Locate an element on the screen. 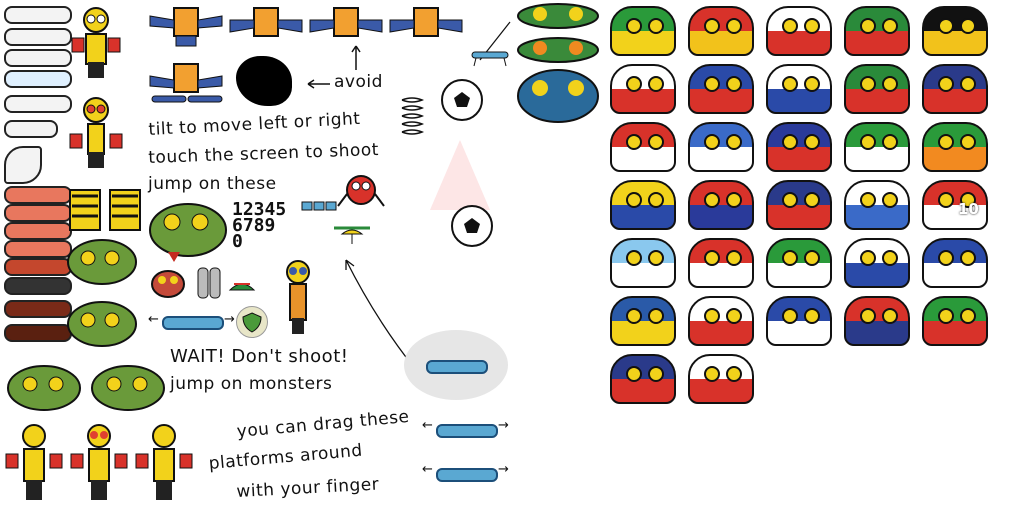 This screenshot has width=1024, height=512. winged-monster-sprites is located at coordinates (306, 55).